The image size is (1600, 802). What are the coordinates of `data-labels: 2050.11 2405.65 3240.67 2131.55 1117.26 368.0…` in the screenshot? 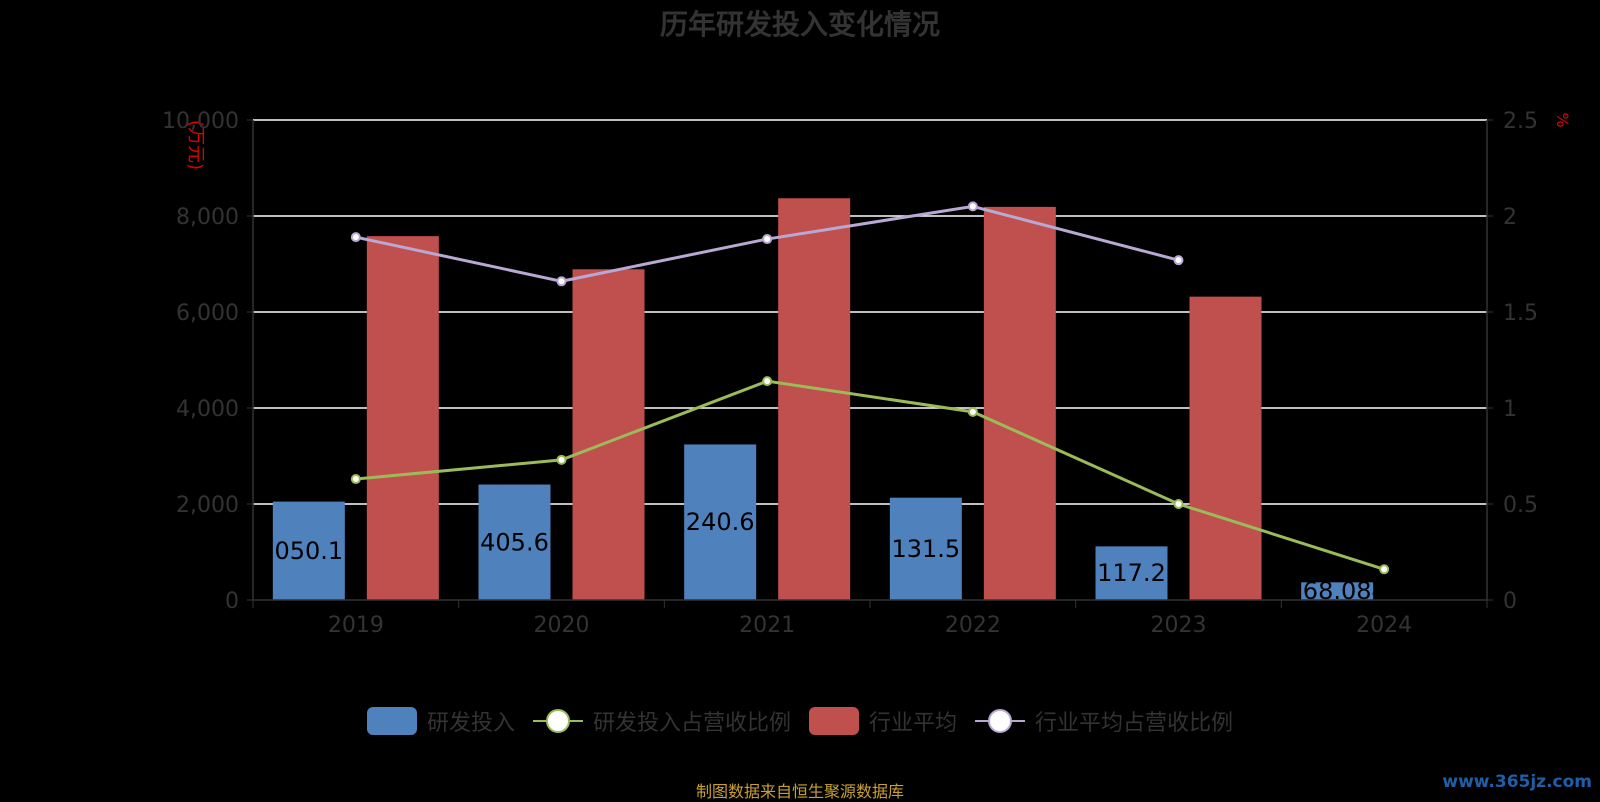 It's located at (823, 556).